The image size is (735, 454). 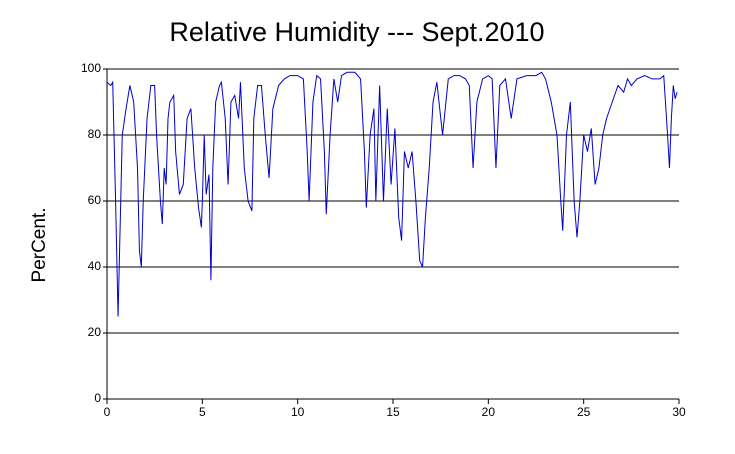 What do you see at coordinates (39, 245) in the screenshot?
I see `y-axis-label: PerCent.` at bounding box center [39, 245].